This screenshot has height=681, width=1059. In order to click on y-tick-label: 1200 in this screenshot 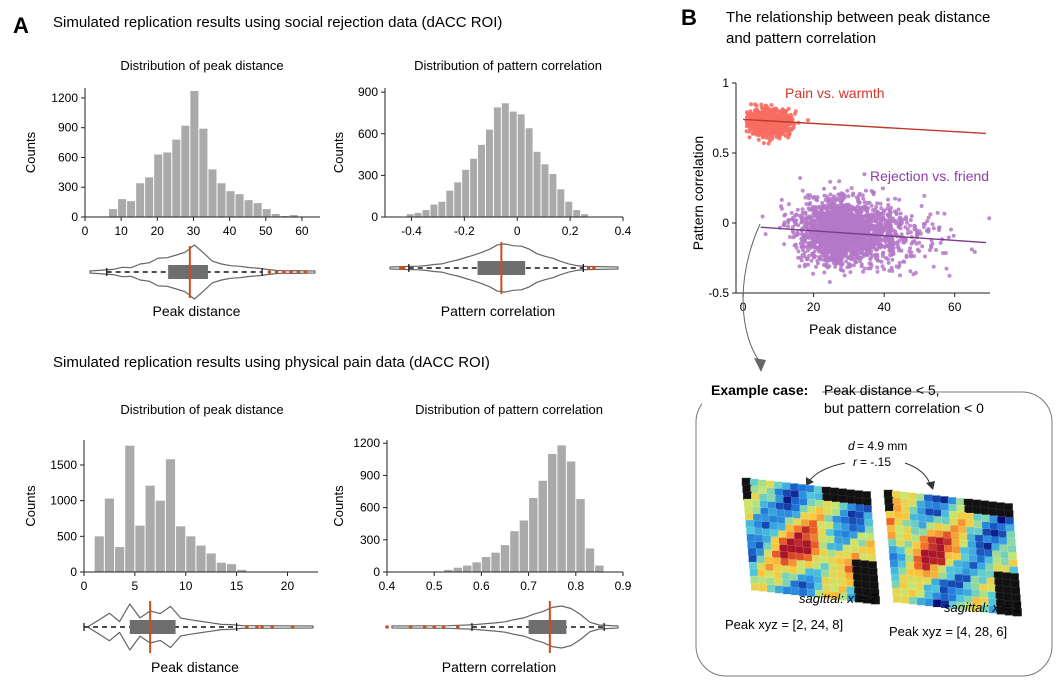, I will do `click(64, 98)`.